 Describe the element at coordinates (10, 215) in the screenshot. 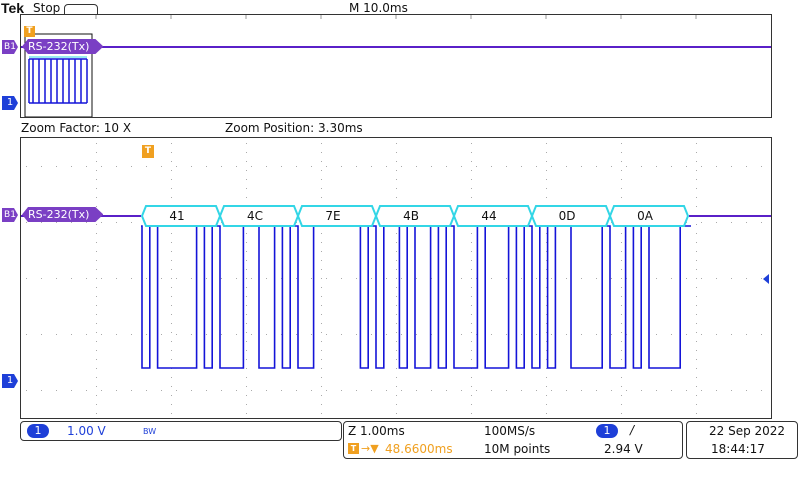

I see `zoom-bus-marker-b1: B1` at that location.